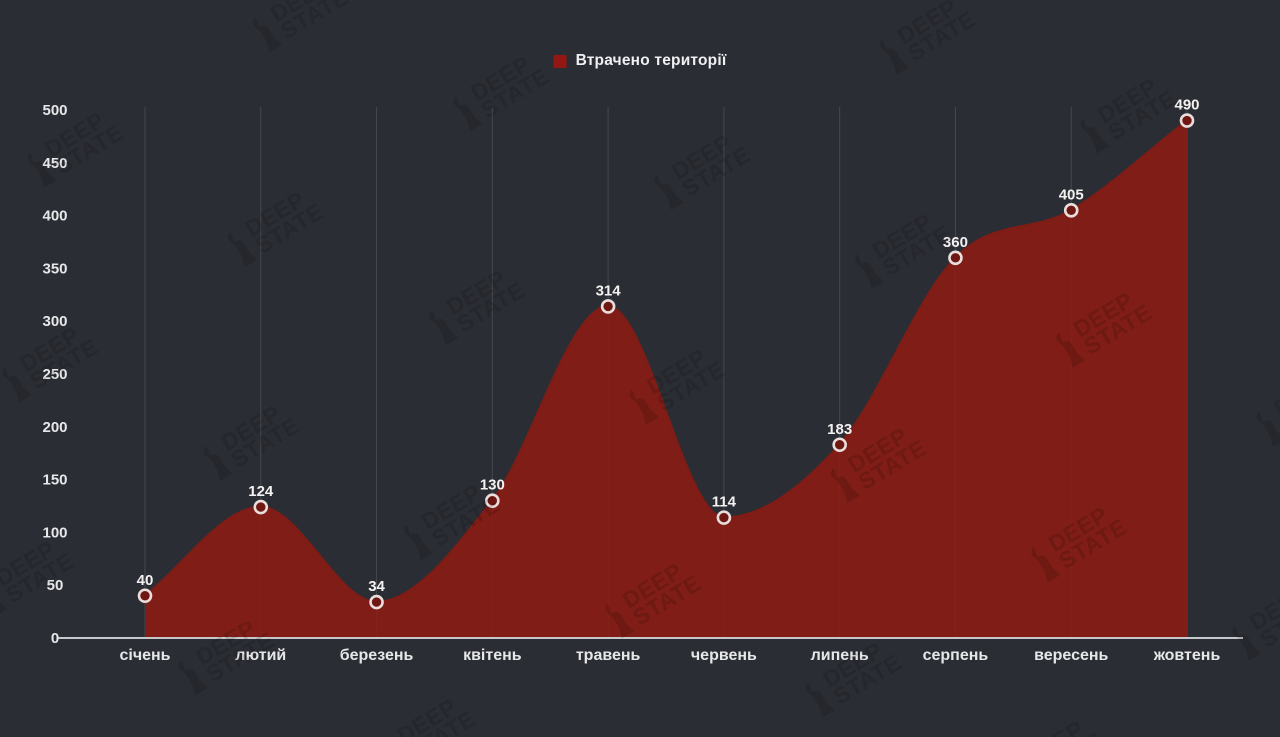  I want to click on y-tick-label: 250, so click(54, 374).